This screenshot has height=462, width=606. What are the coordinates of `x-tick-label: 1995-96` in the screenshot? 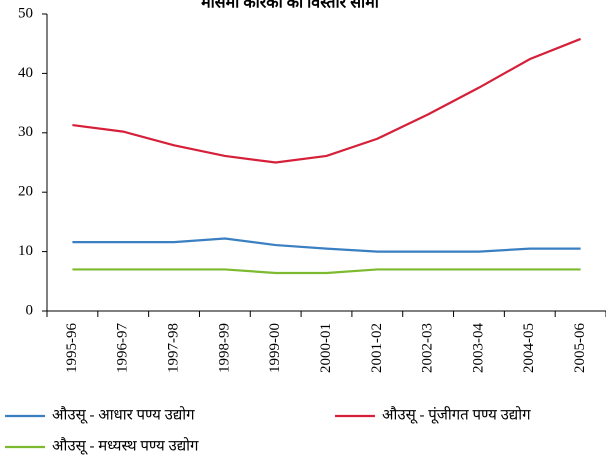 It's located at (72, 348).